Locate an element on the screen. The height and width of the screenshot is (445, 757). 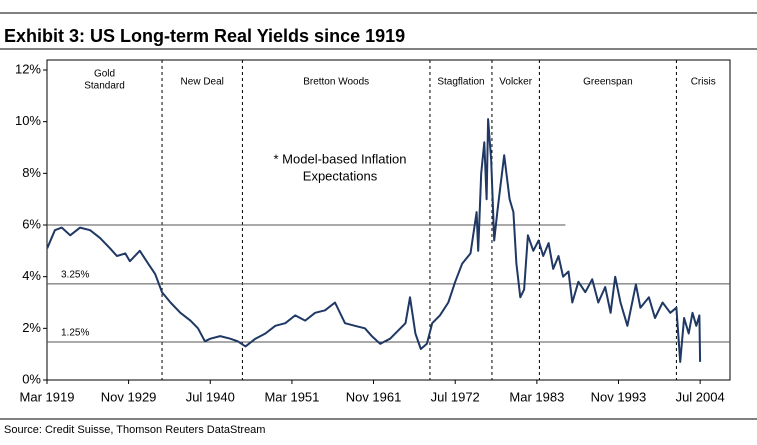
y-tick-label: 6% is located at coordinates (31, 223).